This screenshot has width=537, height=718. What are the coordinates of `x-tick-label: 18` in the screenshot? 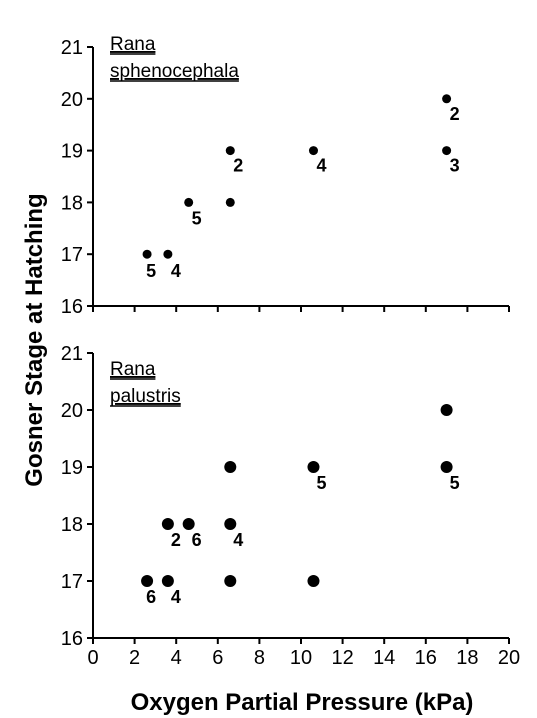 It's located at (467, 658).